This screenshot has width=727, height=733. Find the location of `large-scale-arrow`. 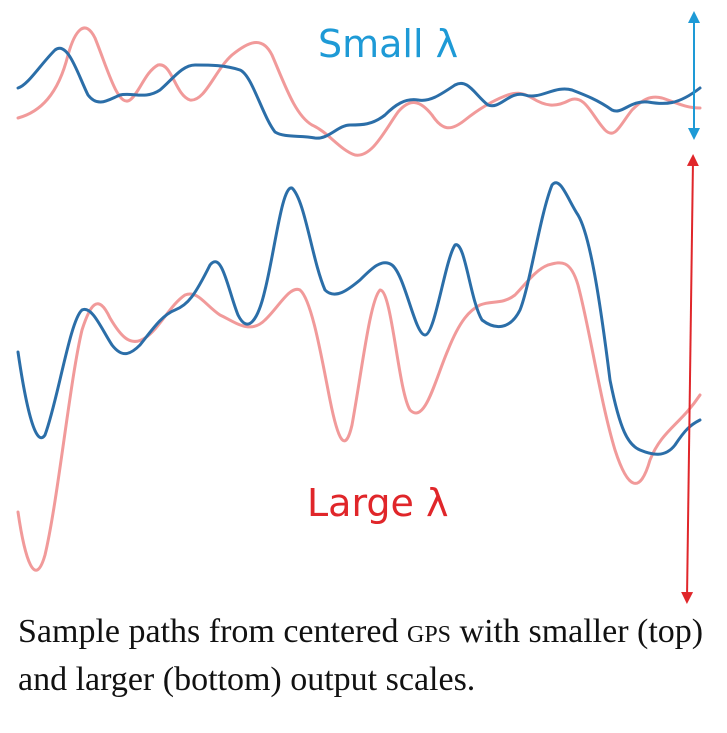

large-scale-arrow is located at coordinates (690, 379).